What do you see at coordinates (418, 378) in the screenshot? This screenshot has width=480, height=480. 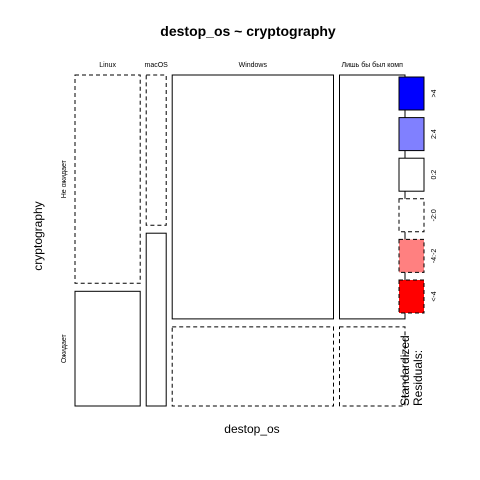 I see `legend-title-line2: Residuals:` at bounding box center [418, 378].